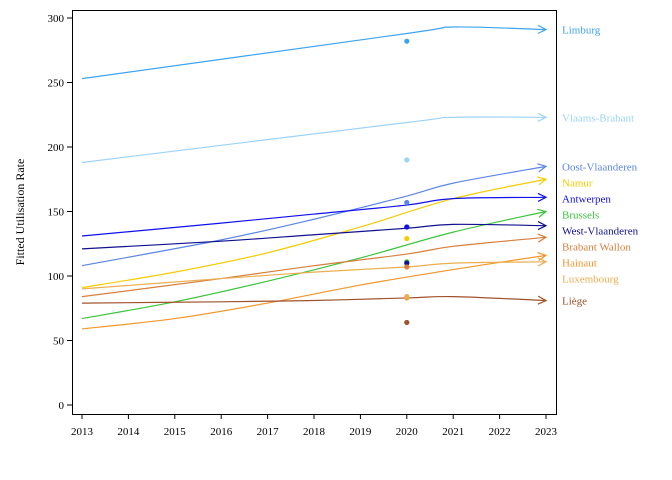 The image size is (672, 480). What do you see at coordinates (500, 432) in the screenshot?
I see `x-tick-label: 2022` at bounding box center [500, 432].